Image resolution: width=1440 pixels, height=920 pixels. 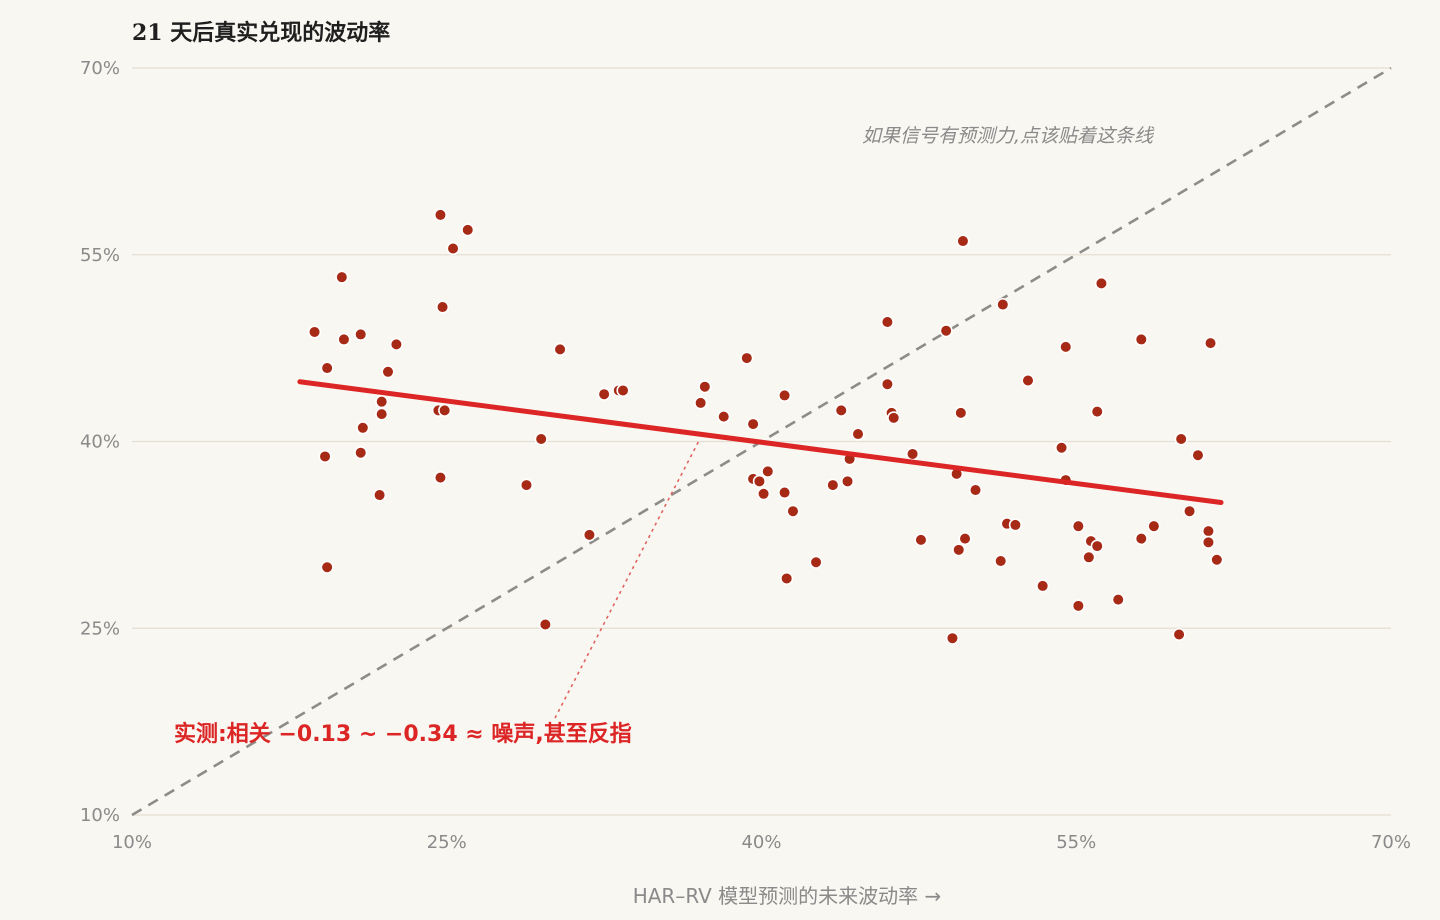 I want to click on x-tick-label: 40%, so click(x=761, y=842).